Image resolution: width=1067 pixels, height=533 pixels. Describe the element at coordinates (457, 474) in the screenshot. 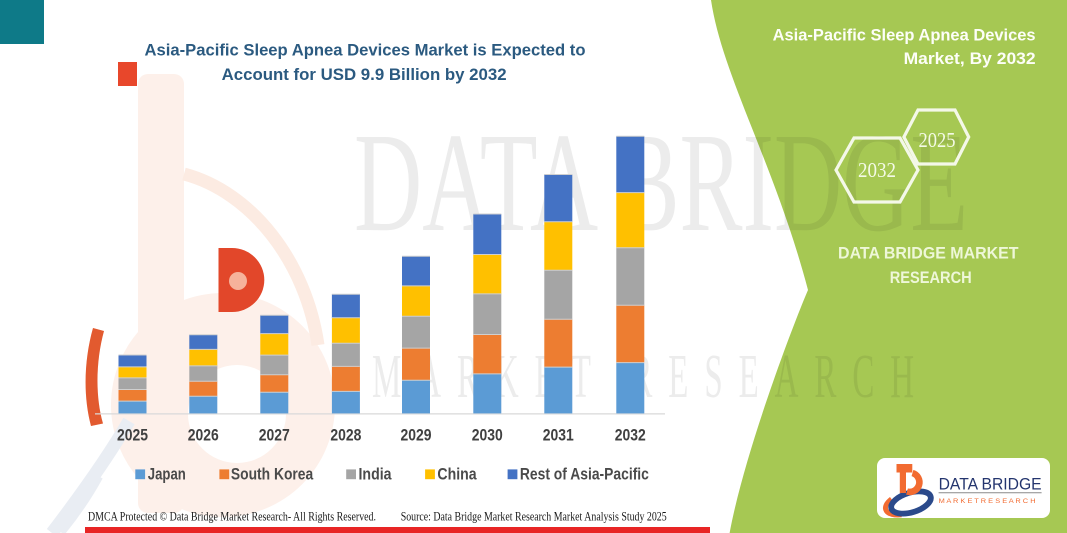

I see `svg-text: China` at that location.